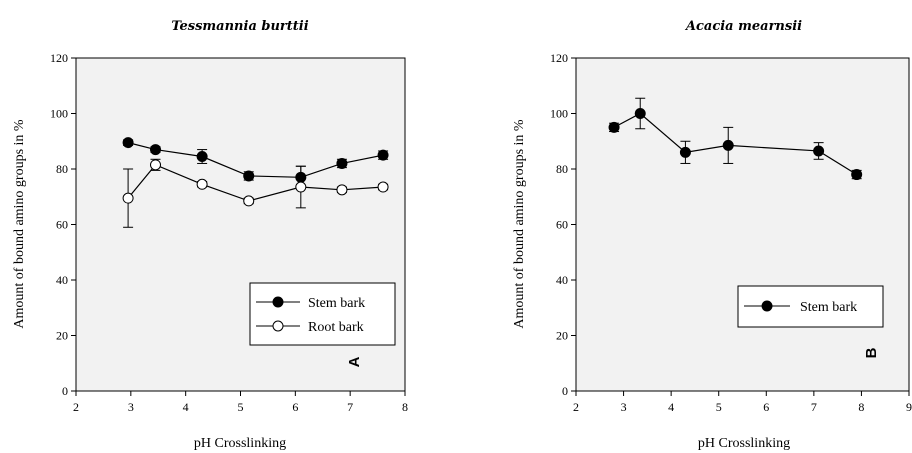 The height and width of the screenshot is (453, 912). What do you see at coordinates (562, 336) in the screenshot?
I see `panel-b-y-tick-label: 20` at bounding box center [562, 336].